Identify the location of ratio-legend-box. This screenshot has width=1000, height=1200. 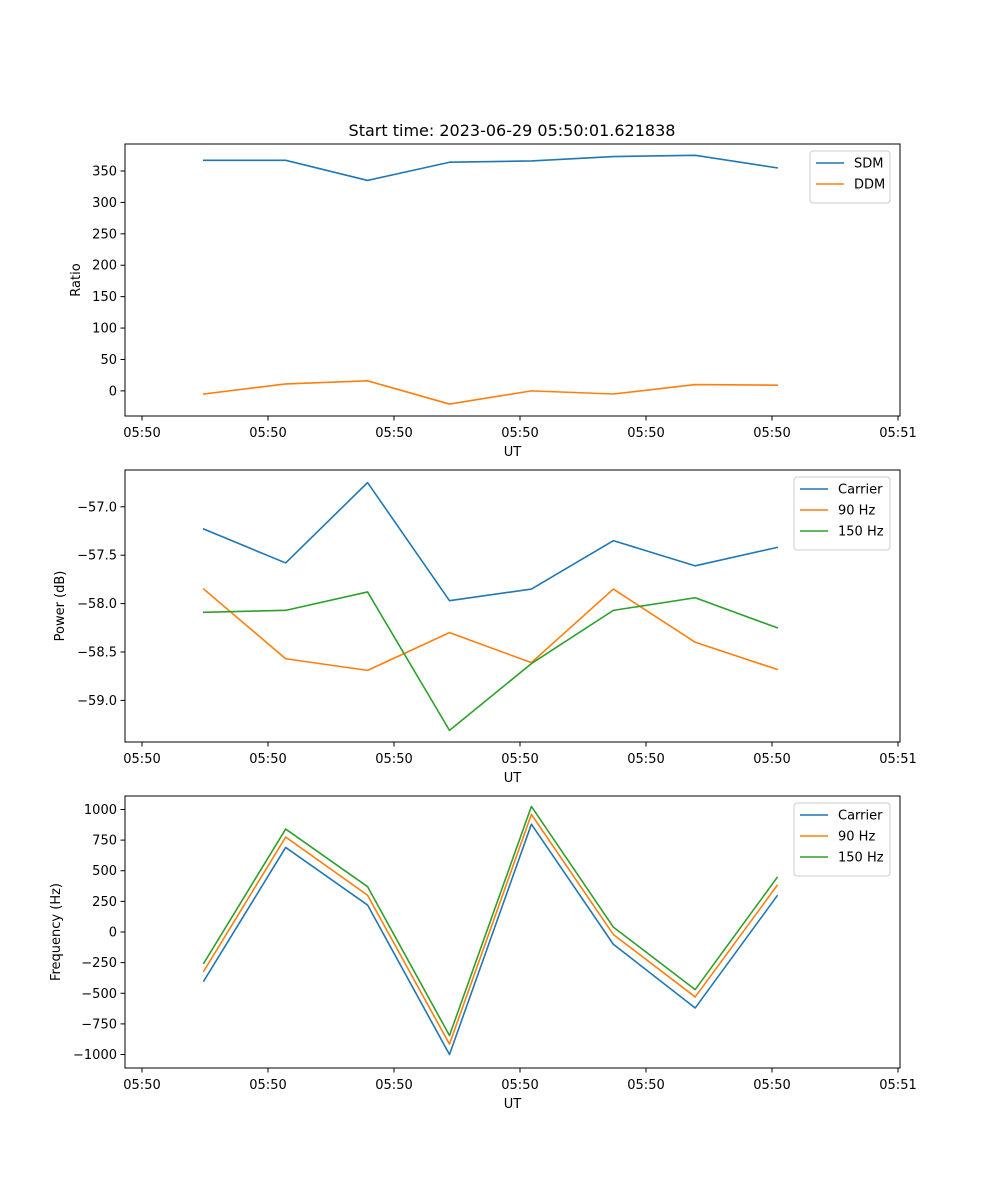
(850, 177).